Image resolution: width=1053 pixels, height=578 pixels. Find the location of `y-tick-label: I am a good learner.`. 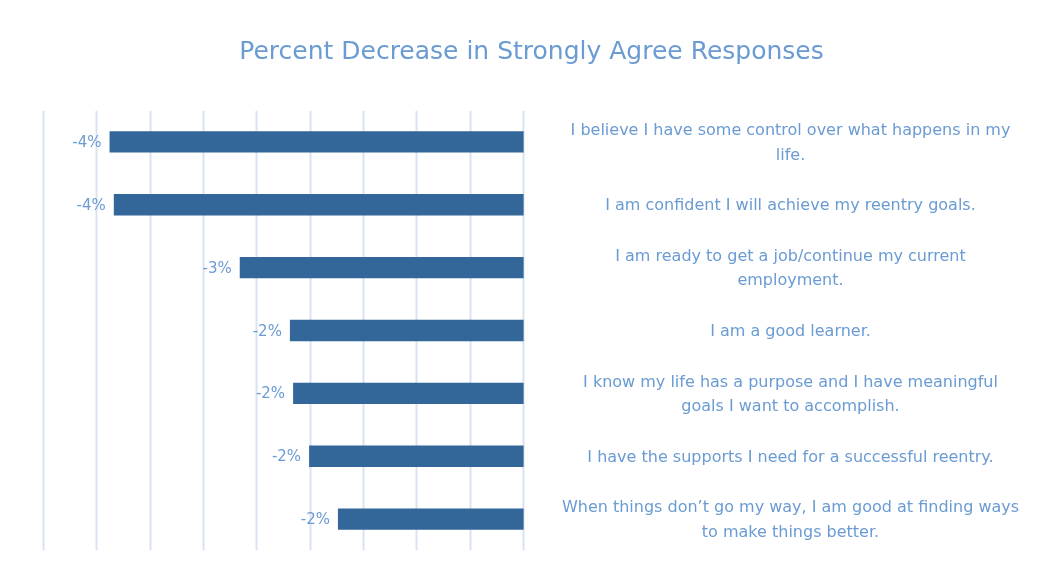

y-tick-label: I am a good learner. is located at coordinates (790, 330).